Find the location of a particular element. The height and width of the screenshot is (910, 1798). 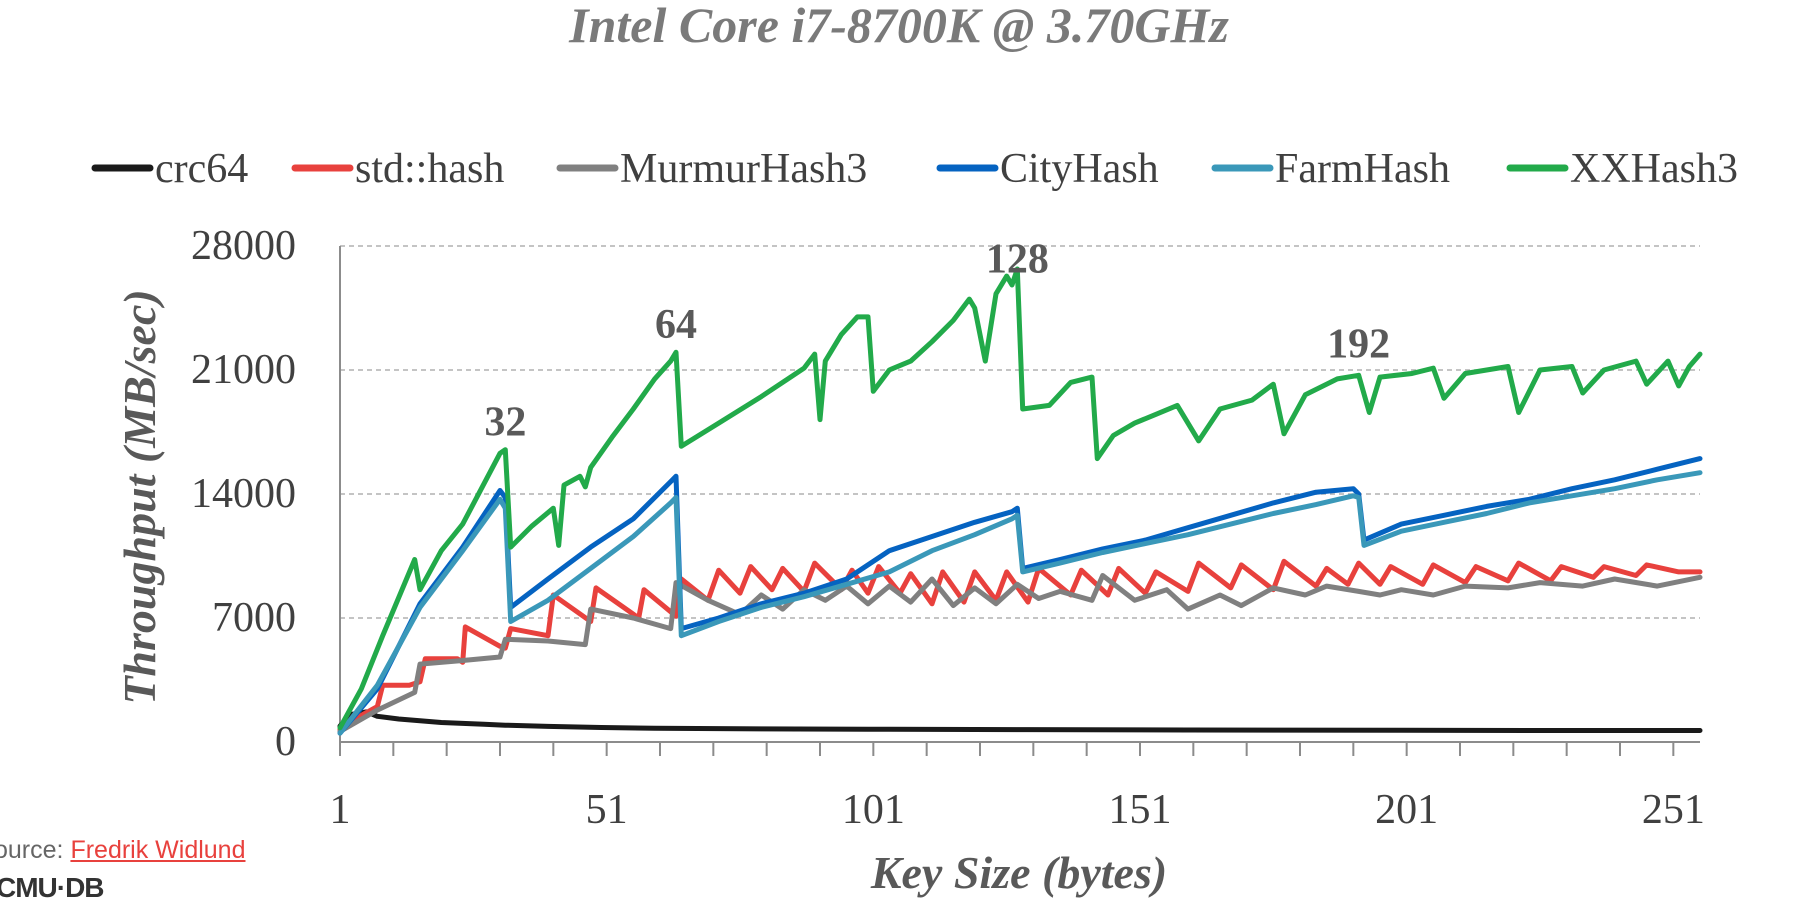

x-tick-label-201: 201 is located at coordinates (1406, 810).